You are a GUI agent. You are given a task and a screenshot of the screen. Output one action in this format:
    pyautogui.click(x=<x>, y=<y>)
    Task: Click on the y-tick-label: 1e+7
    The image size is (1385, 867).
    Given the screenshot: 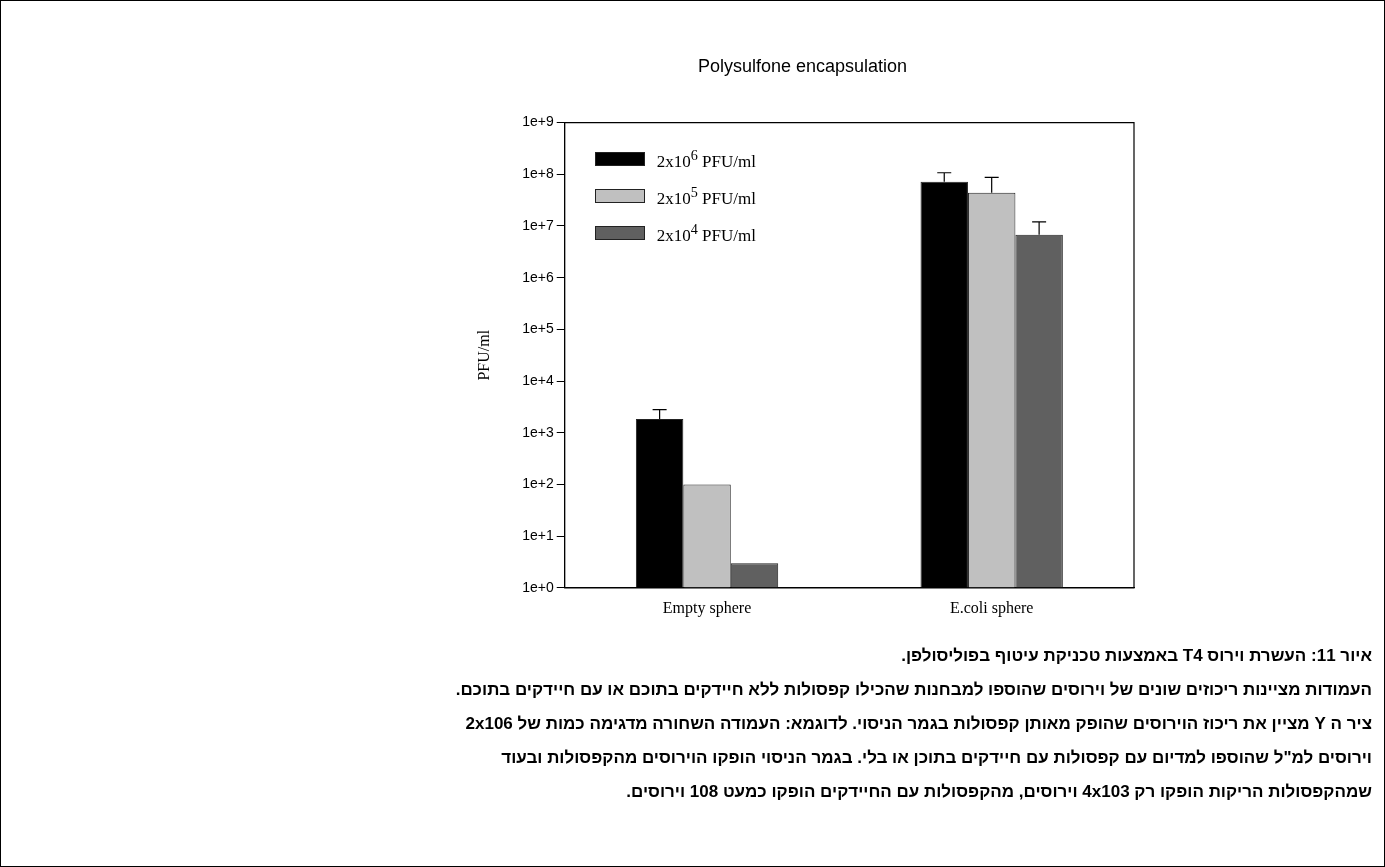 What is the action you would take?
    pyautogui.click(x=538, y=224)
    